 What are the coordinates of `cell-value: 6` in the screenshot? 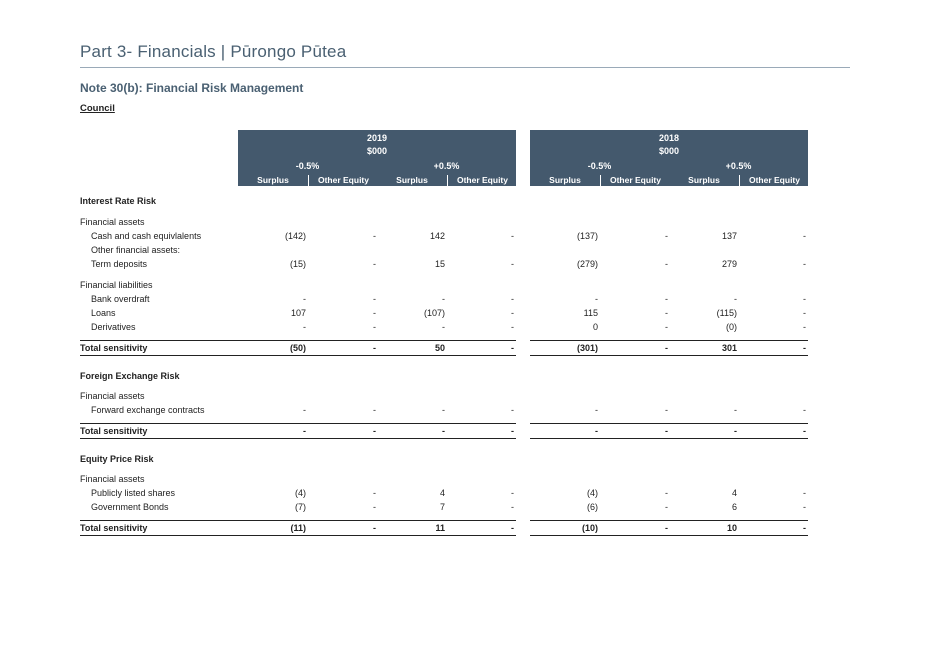 It's located at (734, 507).